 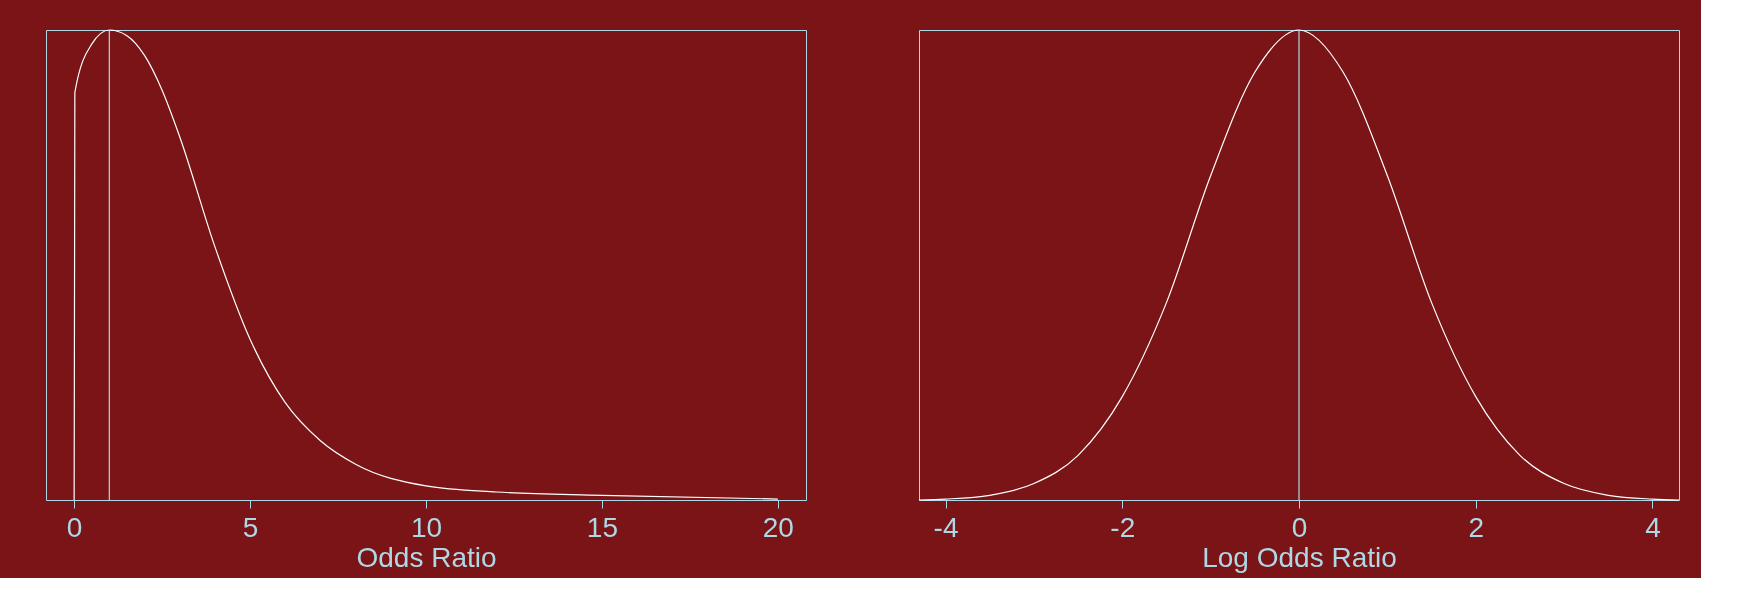 What do you see at coordinates (426, 557) in the screenshot?
I see `x-axis-title: Odds Ratio` at bounding box center [426, 557].